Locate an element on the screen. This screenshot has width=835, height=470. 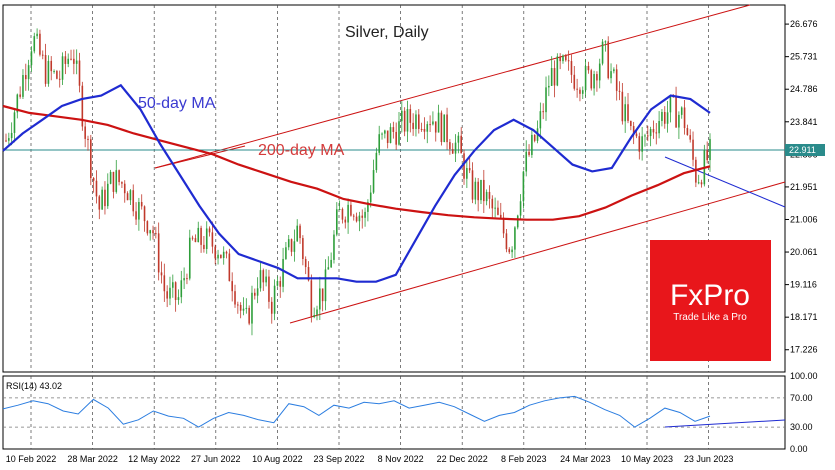
date-tick-label: 27 Jun 2022 is located at coordinates (216, 459).